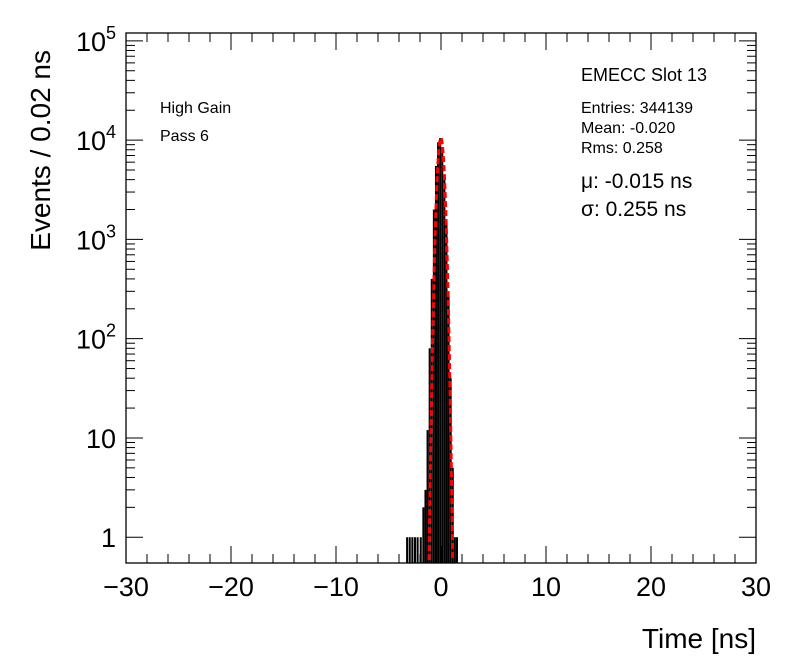  Describe the element at coordinates (96, 288) in the screenshot. I see `y-tick-labels: 1 10 10² 10³ 10⁴ 10⁵` at that location.